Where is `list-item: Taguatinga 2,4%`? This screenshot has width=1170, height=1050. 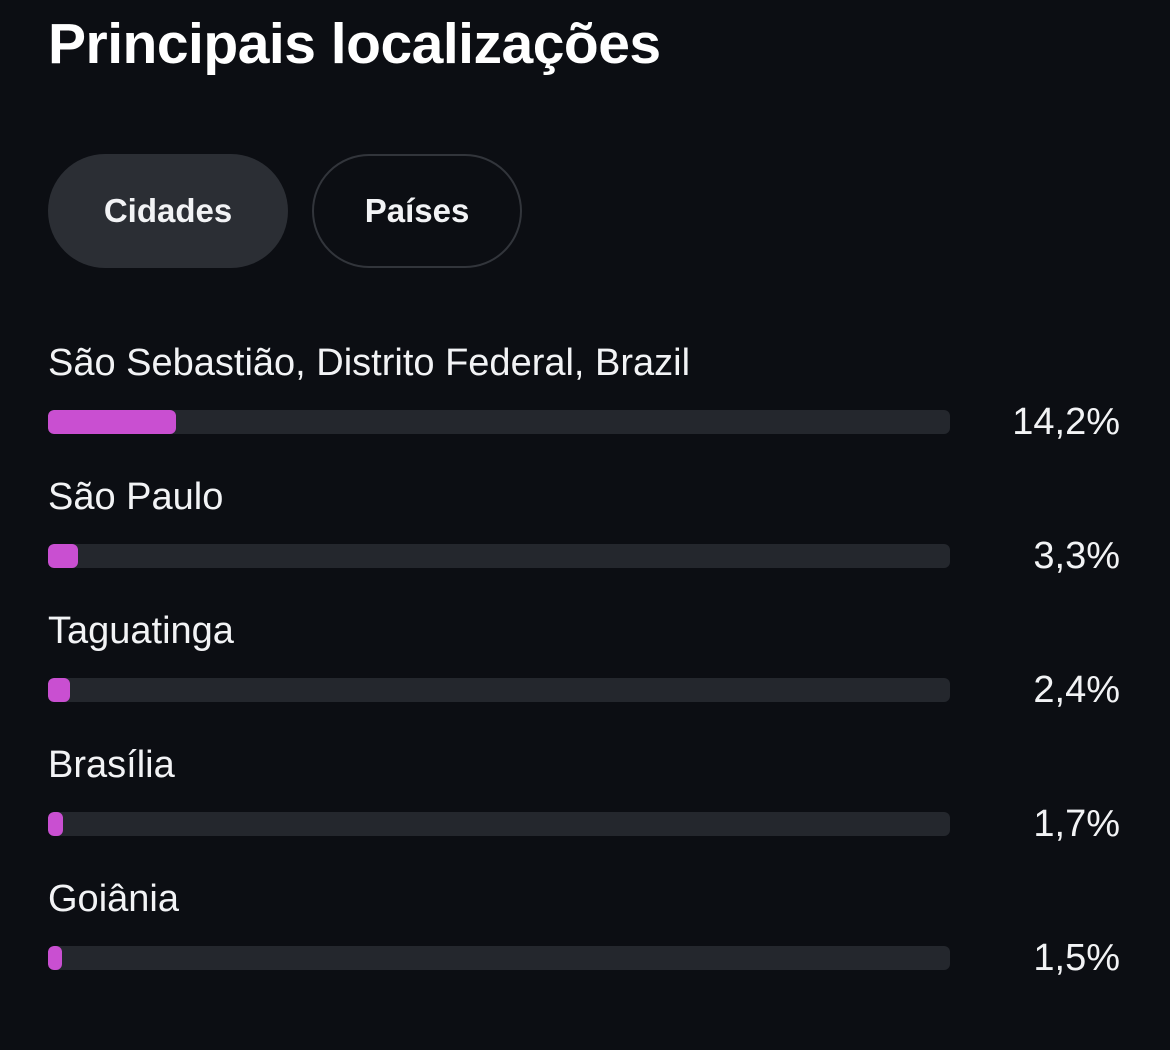 list-item: Taguatinga 2,4% is located at coordinates (585, 665).